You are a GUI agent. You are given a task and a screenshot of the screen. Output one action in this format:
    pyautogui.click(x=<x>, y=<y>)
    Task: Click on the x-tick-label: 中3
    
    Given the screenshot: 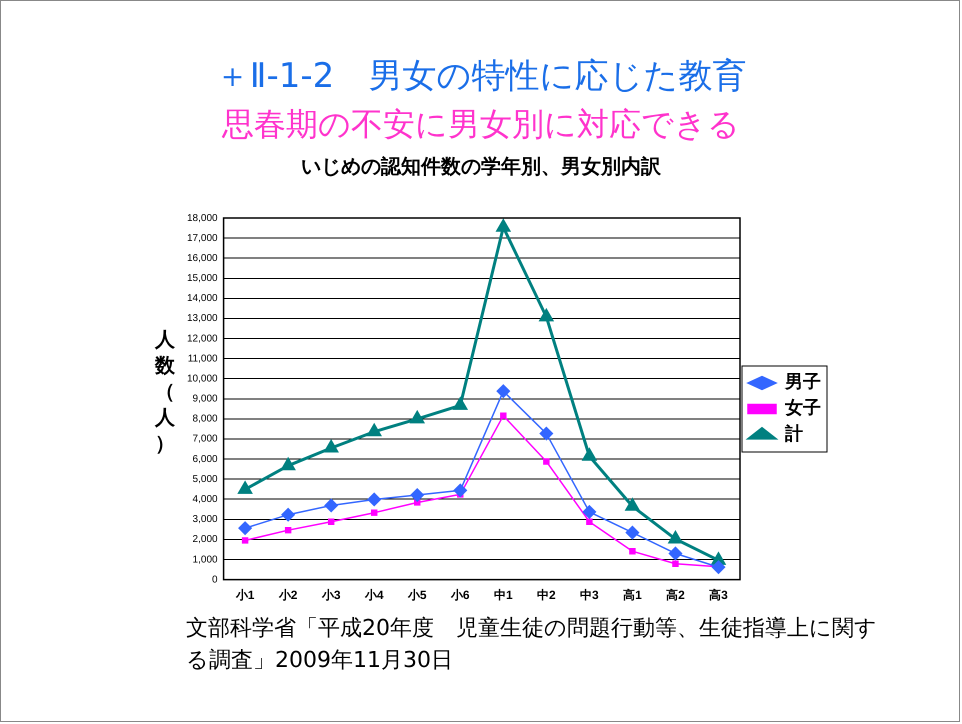 What is the action you would take?
    pyautogui.click(x=590, y=595)
    